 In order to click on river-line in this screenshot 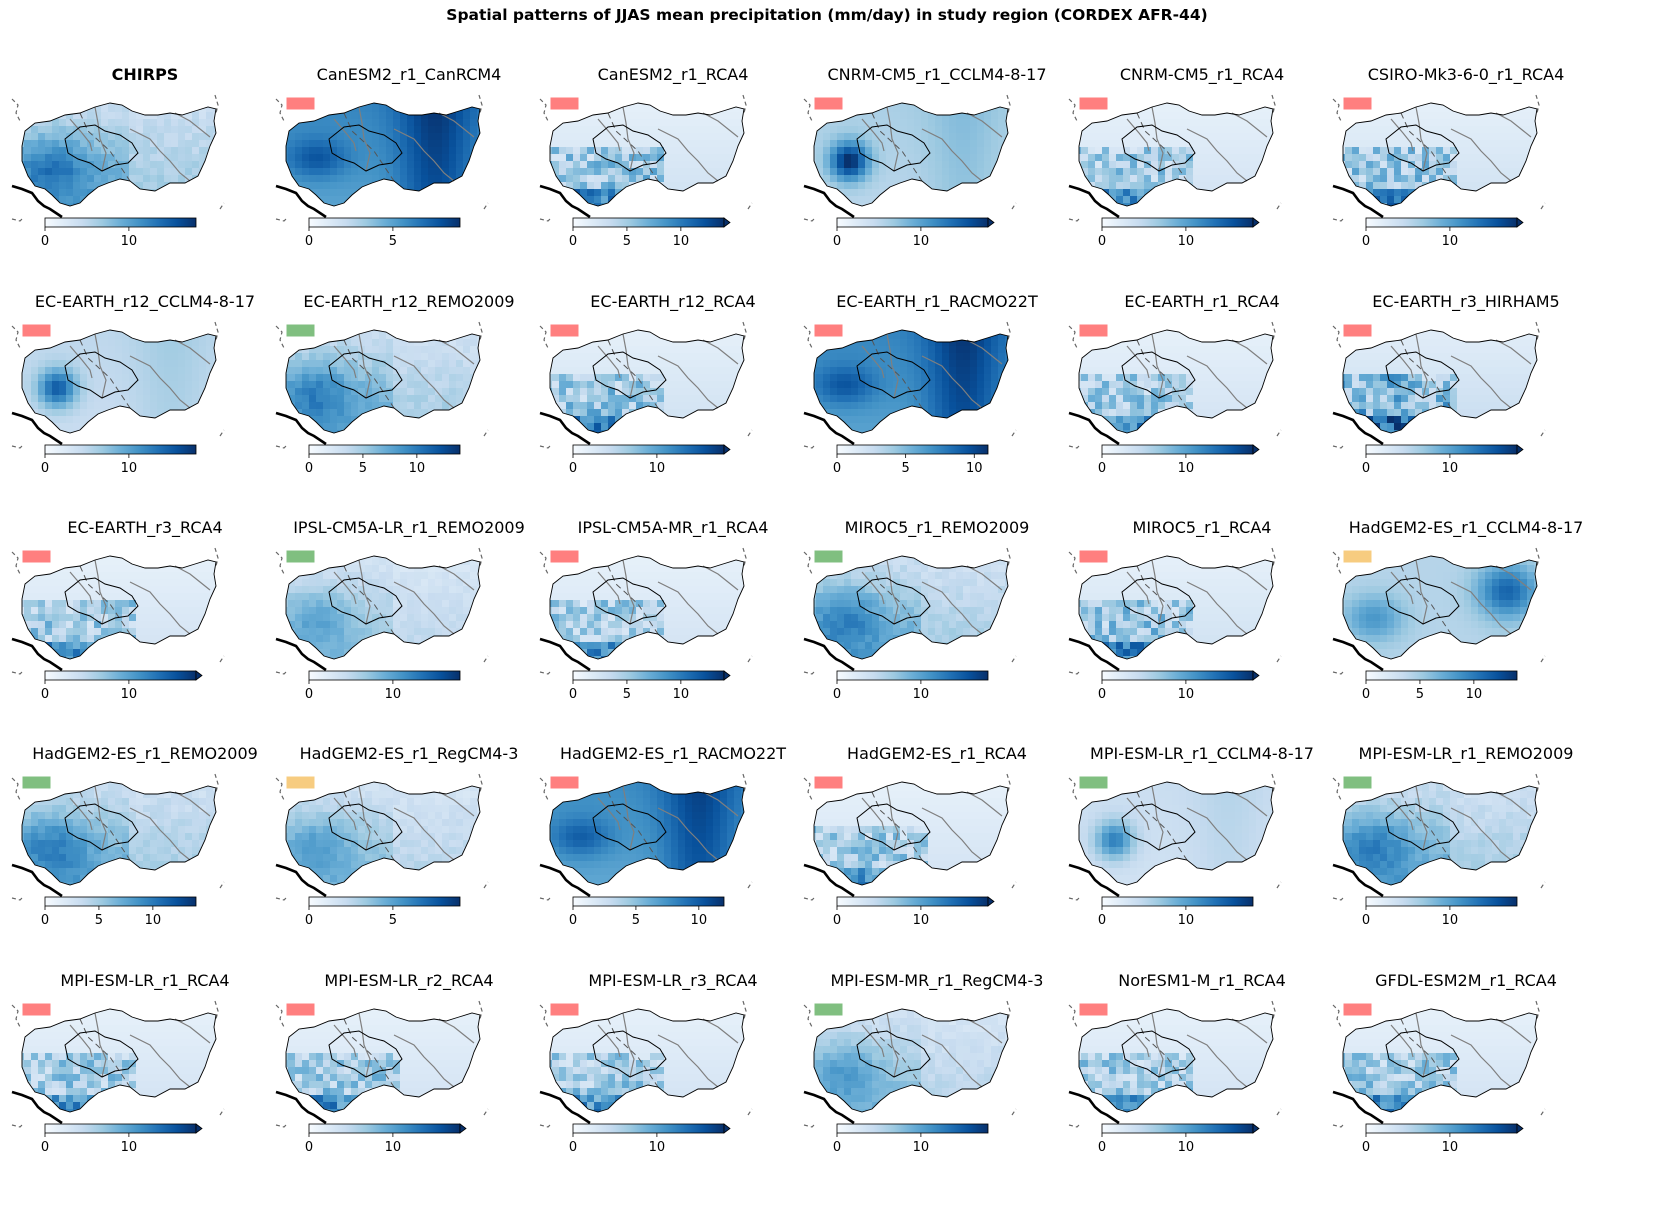, I will do `click(1217, 155)`.